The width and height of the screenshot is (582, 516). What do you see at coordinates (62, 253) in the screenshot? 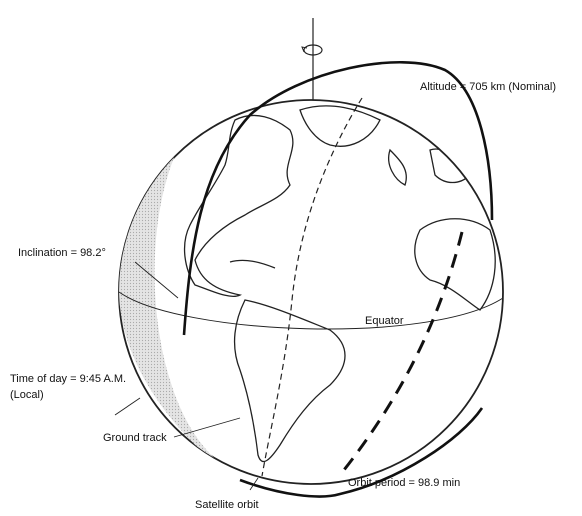
I see `inclination-label: Inclination = 98.2°` at bounding box center [62, 253].